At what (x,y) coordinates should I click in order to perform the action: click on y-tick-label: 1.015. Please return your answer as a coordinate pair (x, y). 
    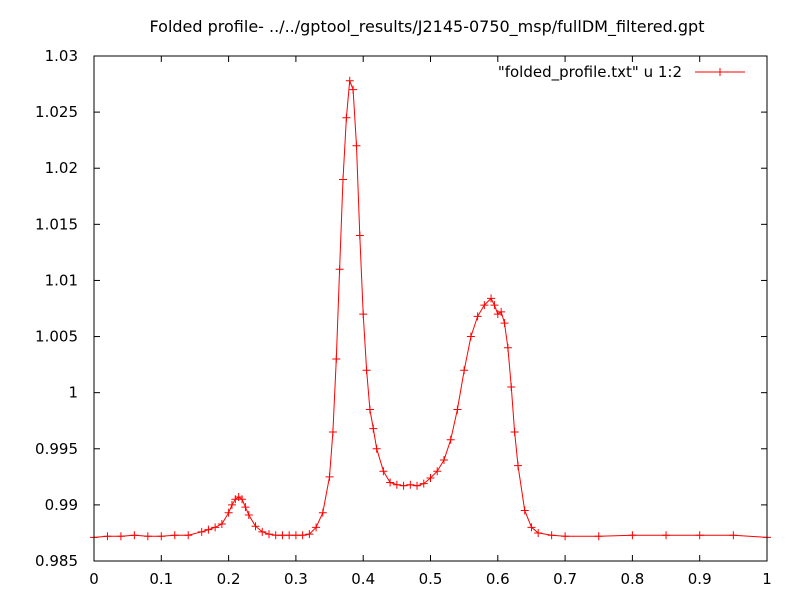
    Looking at the image, I should click on (56, 224).